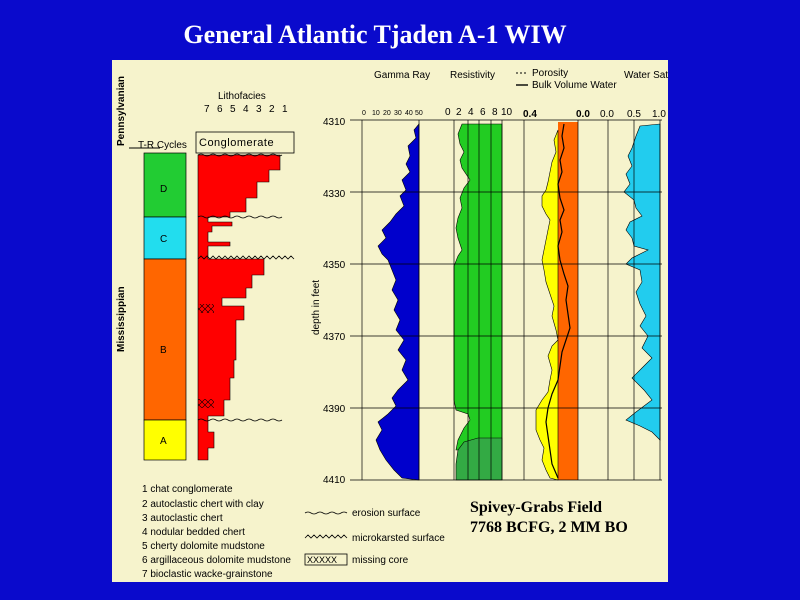 This screenshot has width=800, height=600. I want to click on depth-axis-label: depth in feet, so click(316, 307).